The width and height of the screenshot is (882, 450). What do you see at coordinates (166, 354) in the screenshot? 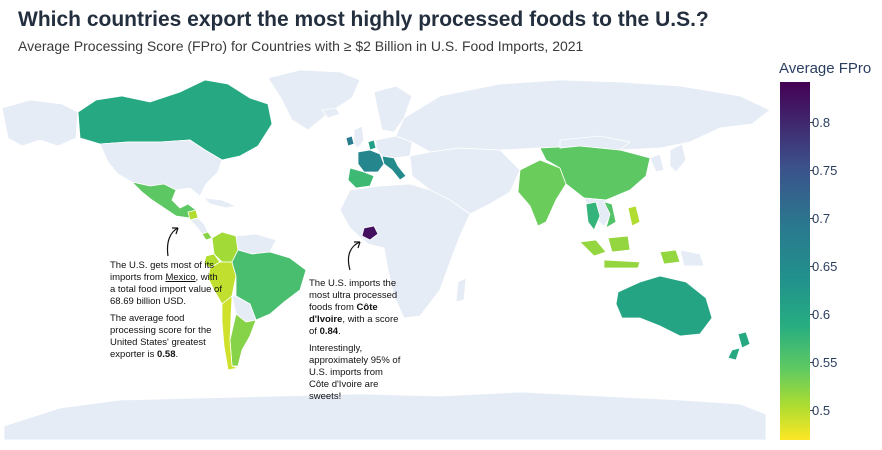
I see `mexico-score: 0.58` at bounding box center [166, 354].